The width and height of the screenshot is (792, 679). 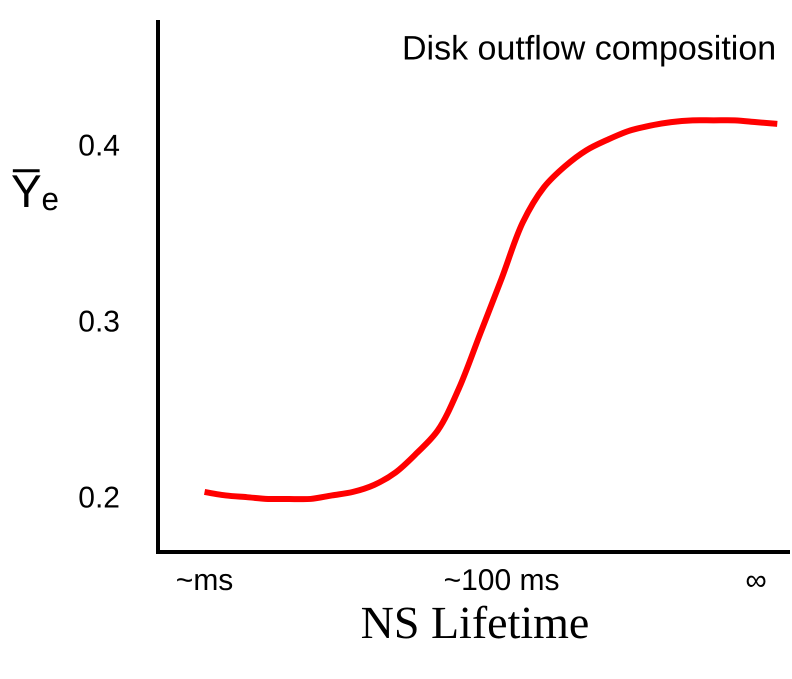 I want to click on y-tick-label: 0.2, so click(x=99, y=498).